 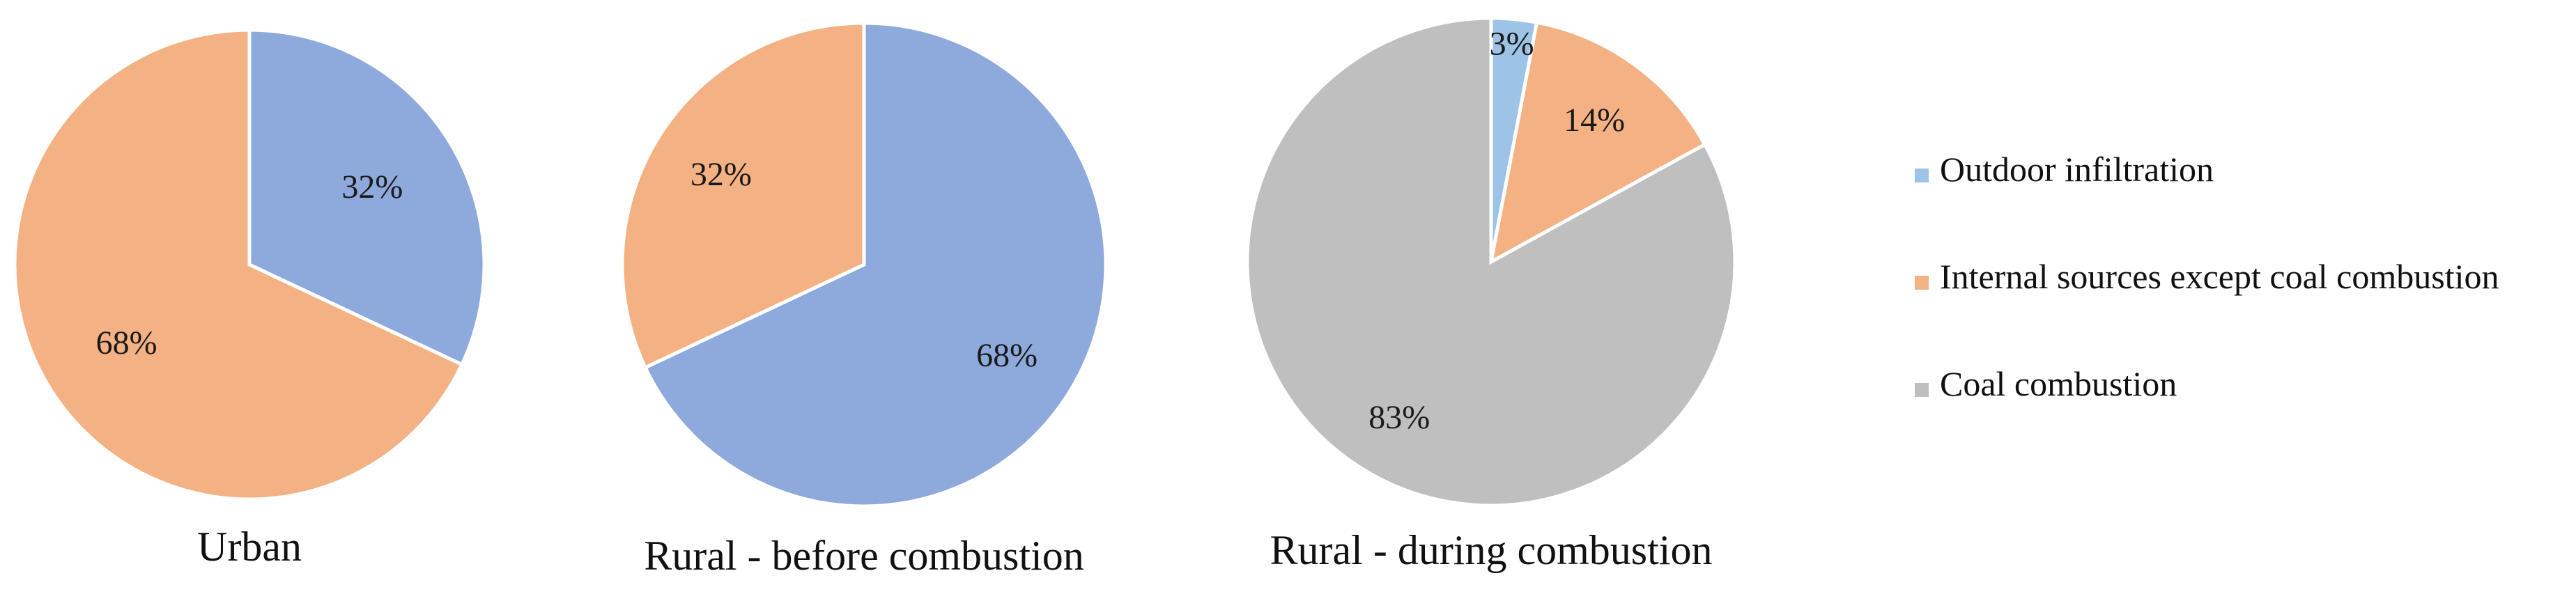 I want to click on legend-item-internal-sources-except-coal-combustion: Internal sources except coal combustion, so click(x=2207, y=276).